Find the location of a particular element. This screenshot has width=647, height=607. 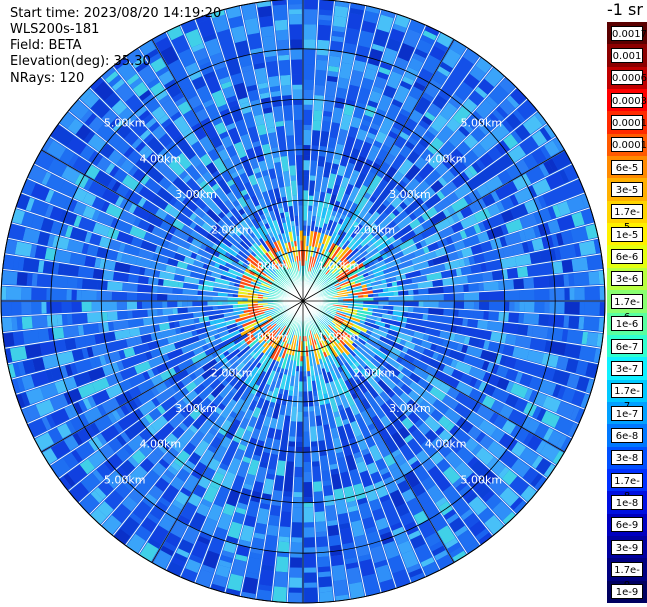

colorbar-tick-label: 1.7e-9 is located at coordinates (627, 576).